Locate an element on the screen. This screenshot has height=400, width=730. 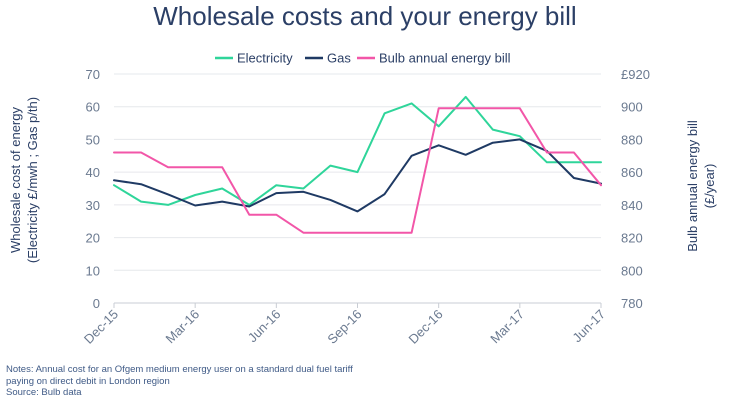
y-left-tick-label: 70 is located at coordinates (93, 74).